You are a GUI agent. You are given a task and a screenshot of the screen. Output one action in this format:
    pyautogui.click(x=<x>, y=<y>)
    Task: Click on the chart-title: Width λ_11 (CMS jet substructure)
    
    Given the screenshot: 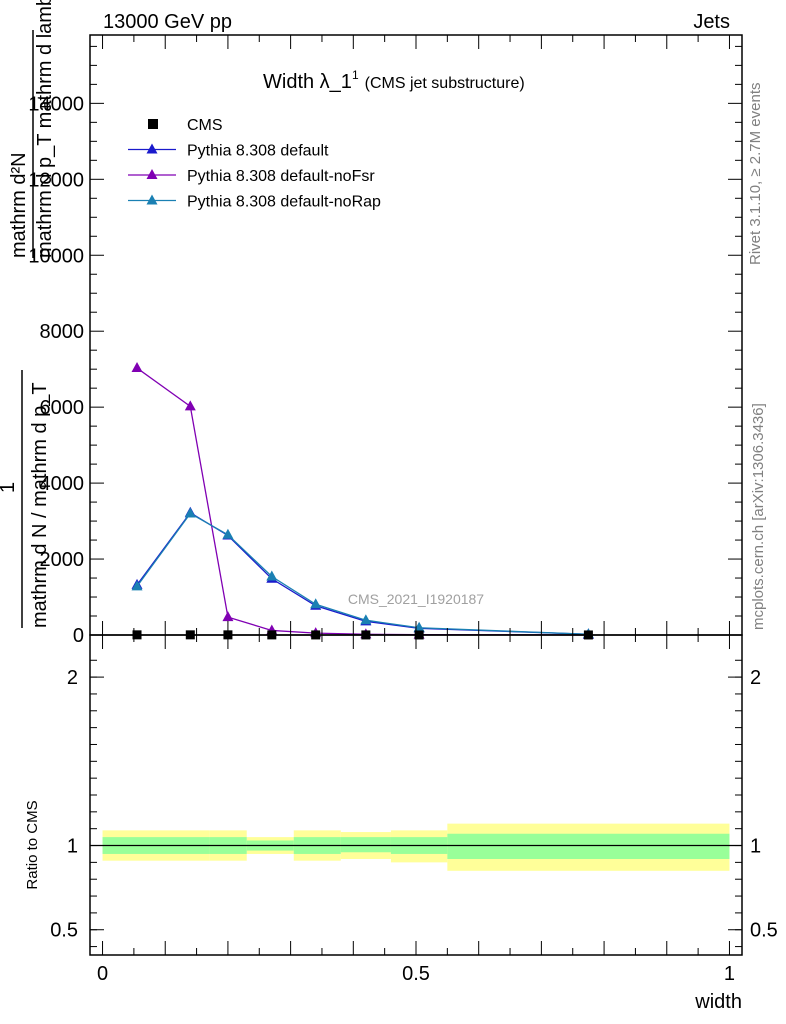 What is the action you would take?
    pyautogui.click(x=394, y=80)
    